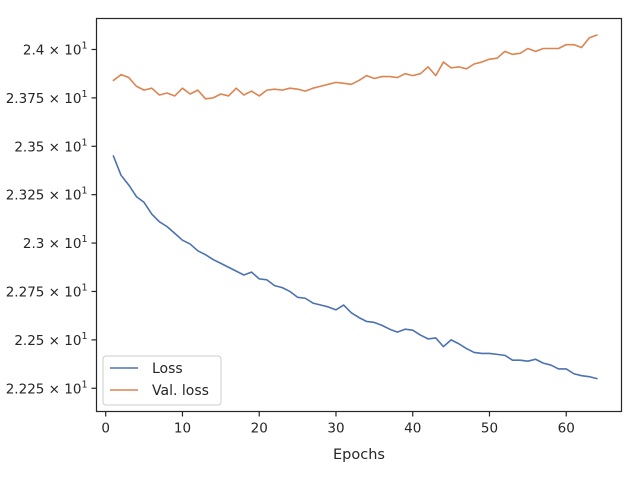 The image size is (640, 480). What do you see at coordinates (182, 429) in the screenshot?
I see `x-tick-label: 10` at bounding box center [182, 429].